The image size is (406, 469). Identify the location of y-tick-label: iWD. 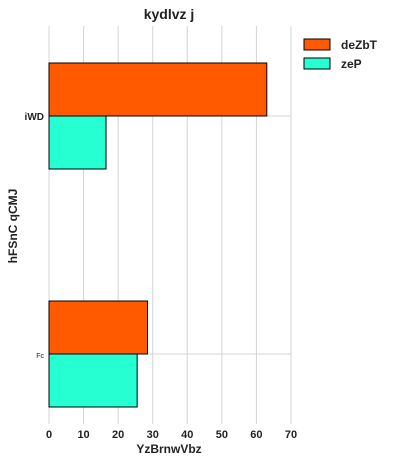
(34, 117).